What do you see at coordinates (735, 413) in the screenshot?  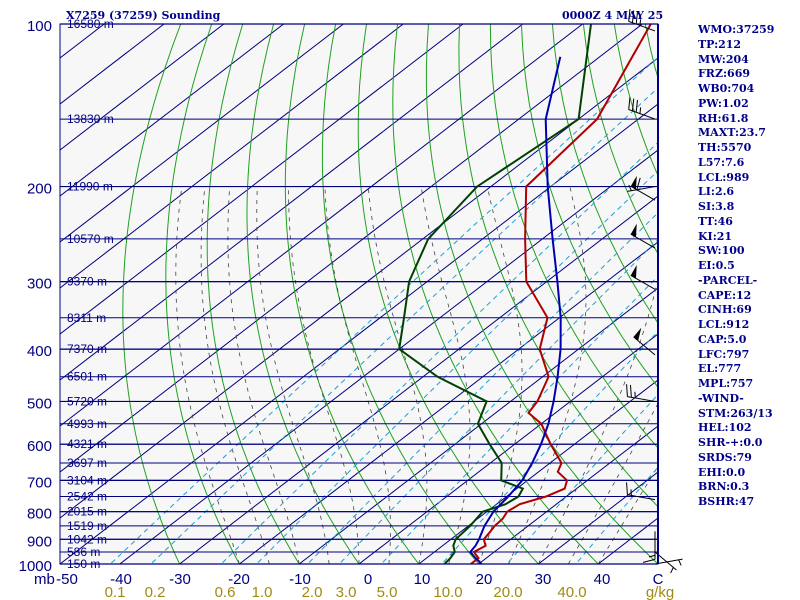 I see `index-line: STM:263/13` at bounding box center [735, 413].